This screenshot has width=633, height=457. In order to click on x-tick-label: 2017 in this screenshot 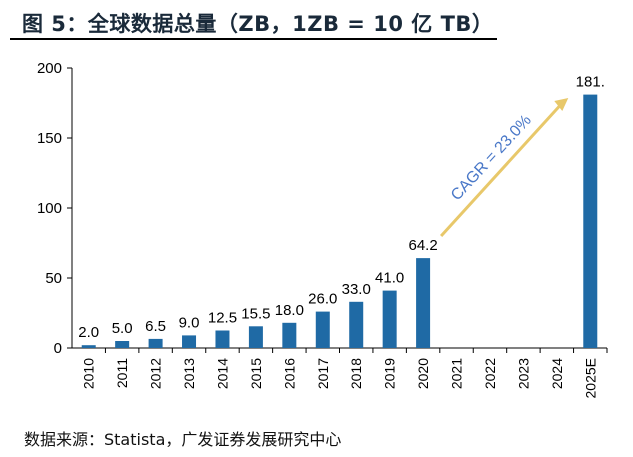, I will do `click(323, 373)`.